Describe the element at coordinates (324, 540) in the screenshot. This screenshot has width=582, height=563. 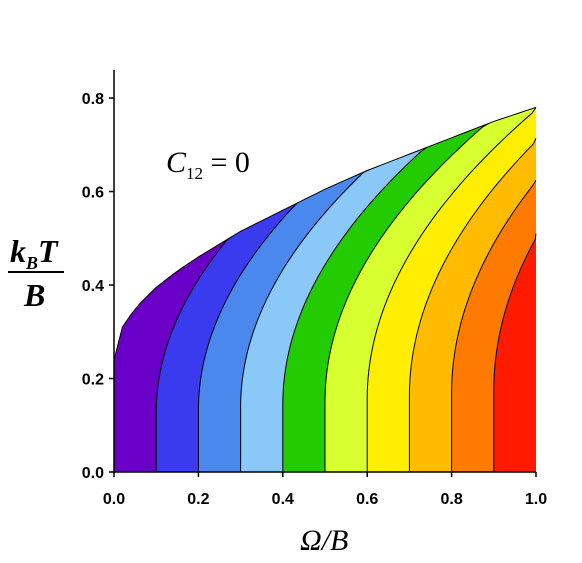
I see `x-axis-label: Ω/B` at that location.